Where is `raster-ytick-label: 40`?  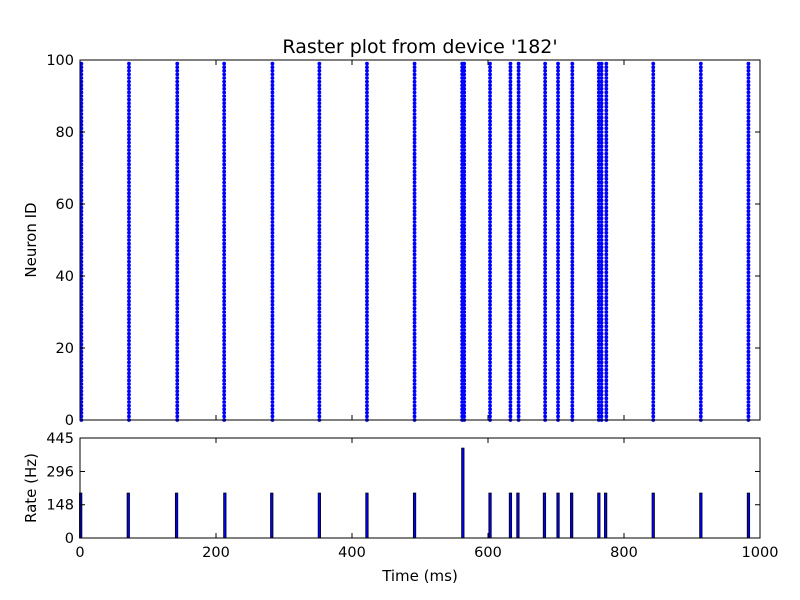
raster-ytick-label: 40 is located at coordinates (65, 277).